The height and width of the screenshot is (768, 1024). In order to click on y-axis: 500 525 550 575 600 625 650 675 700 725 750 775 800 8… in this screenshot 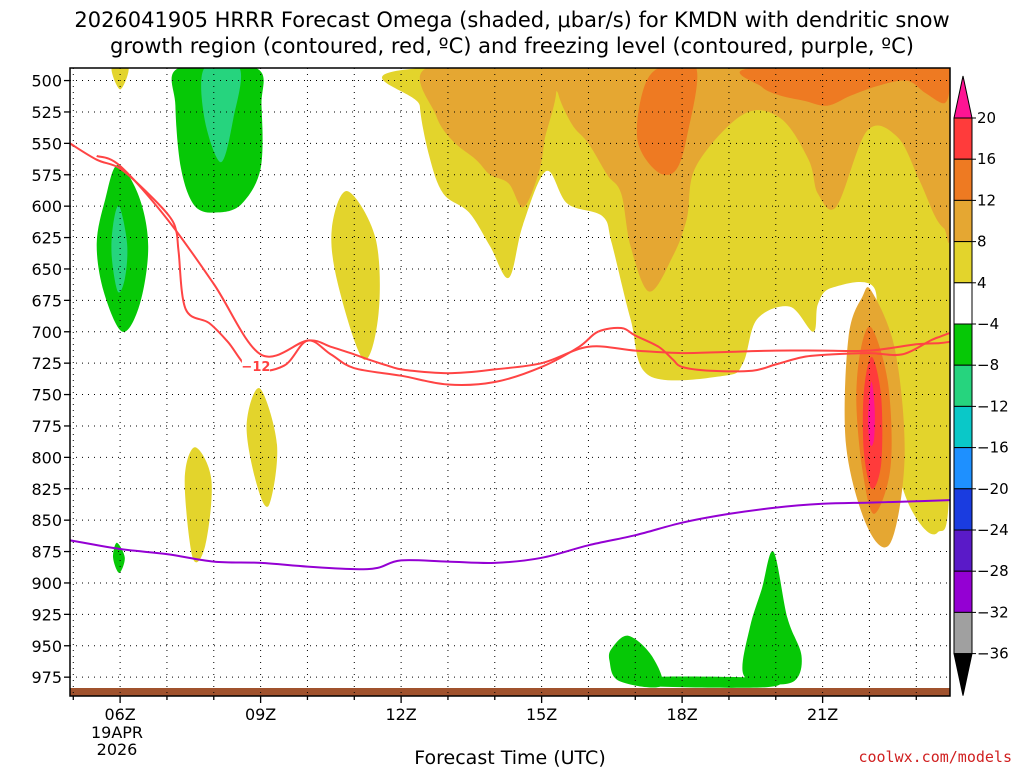, I will do `click(50, 379)`.